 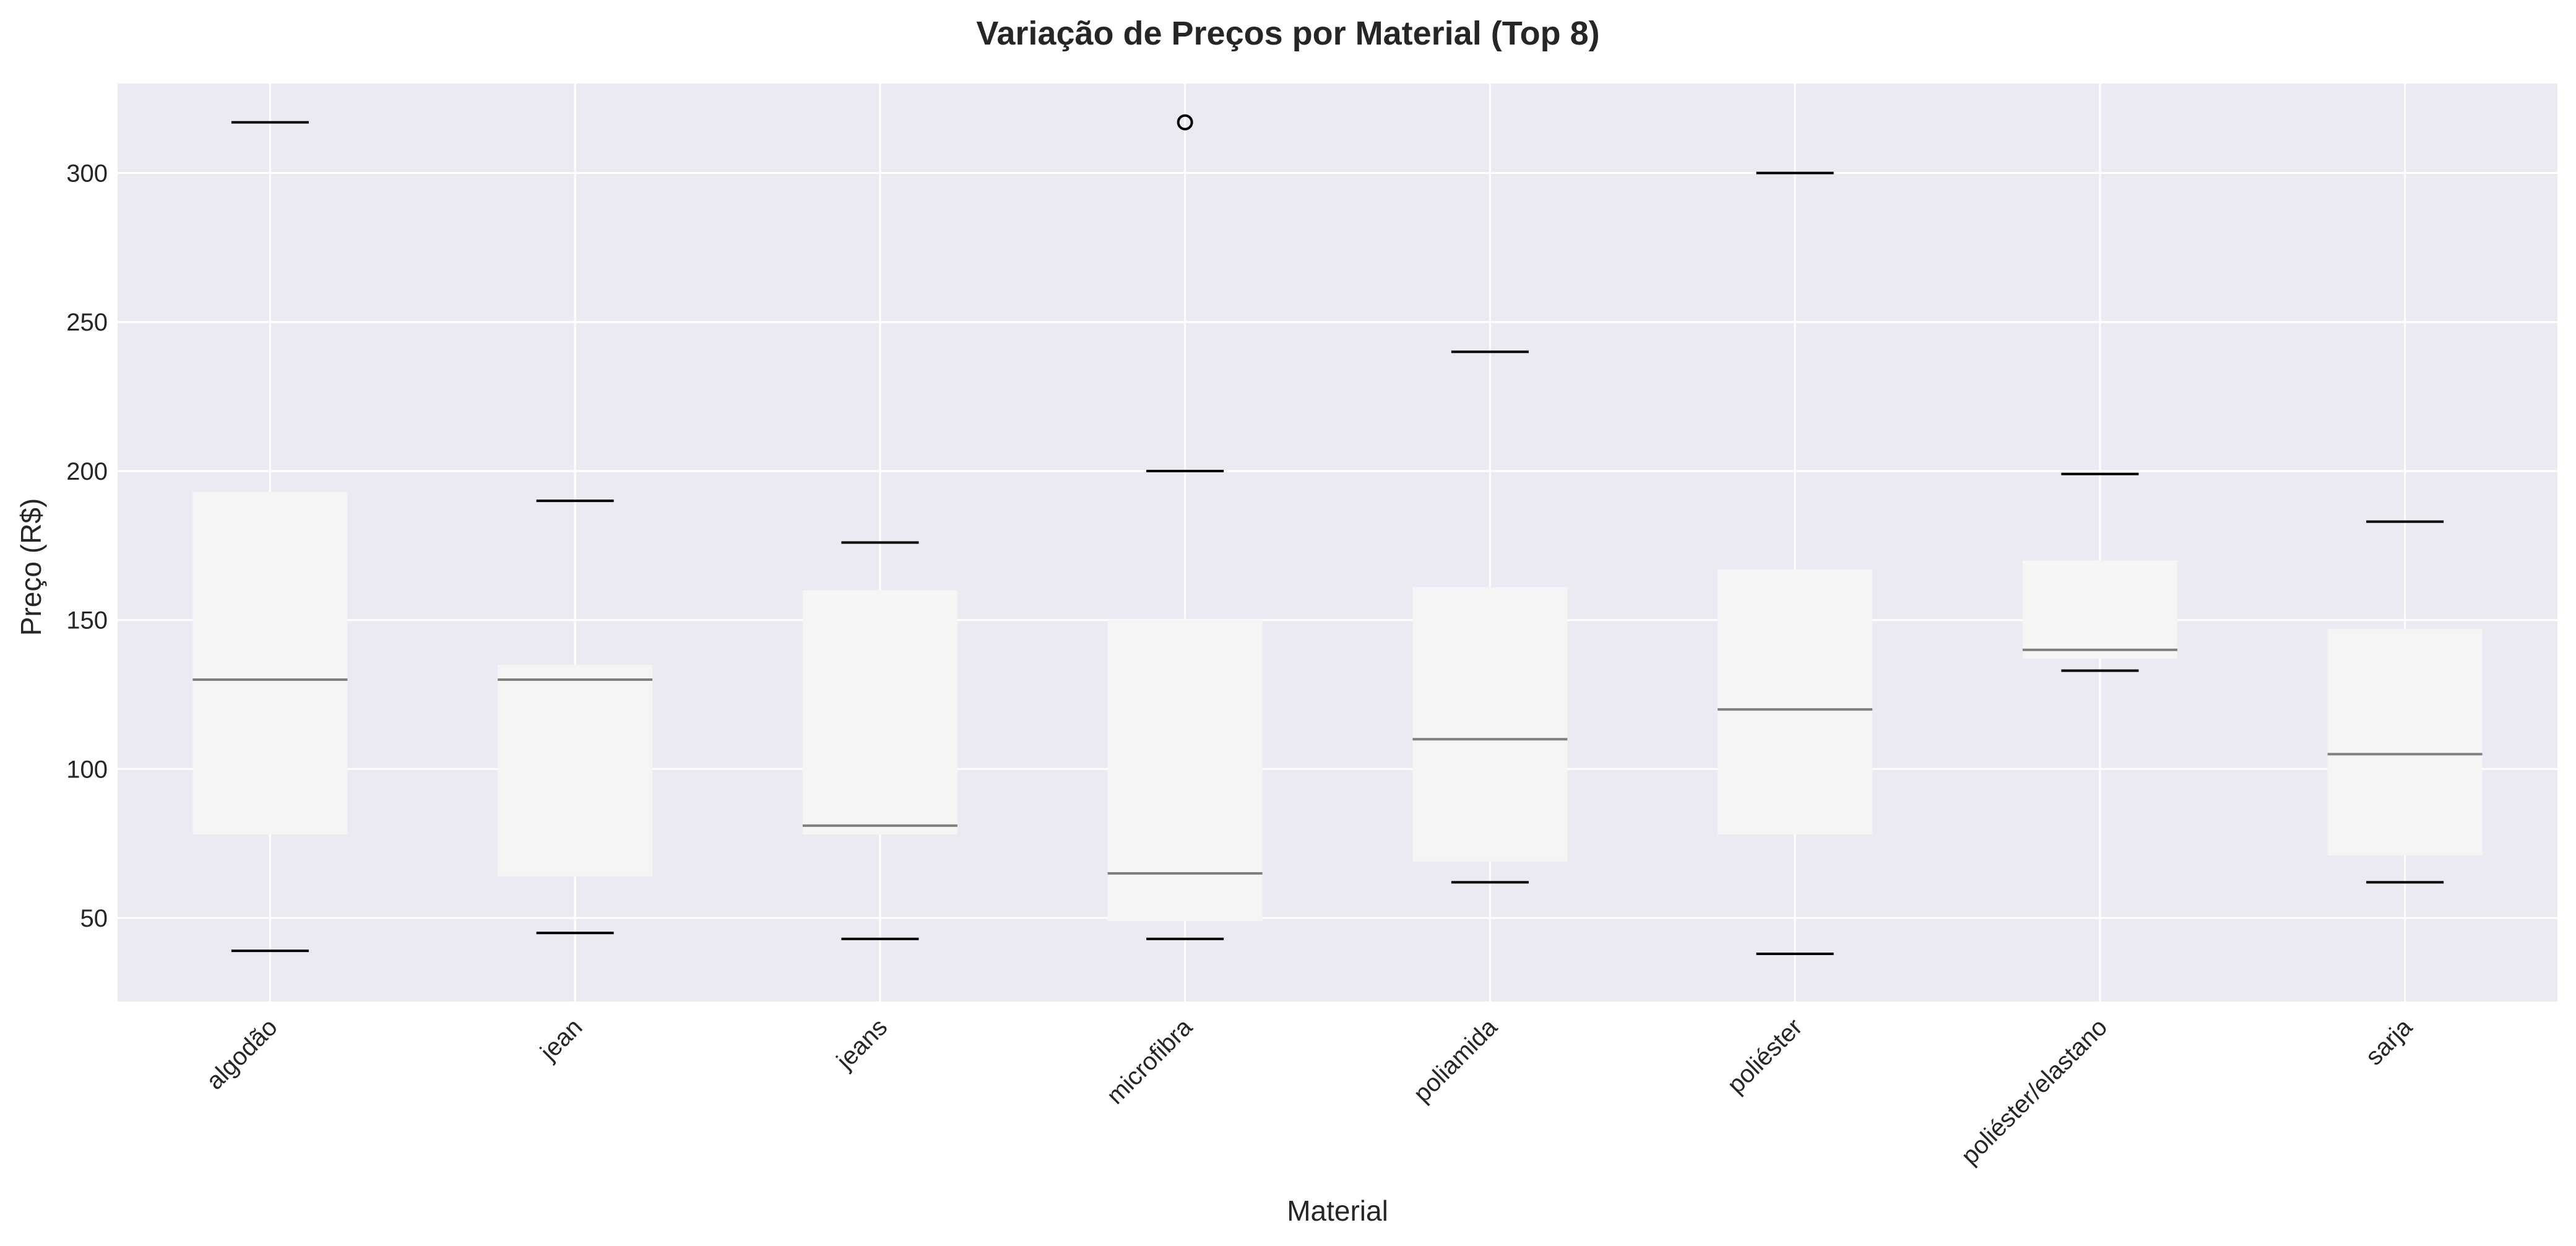 I want to click on x-axis-label: Material, so click(x=1337, y=1211).